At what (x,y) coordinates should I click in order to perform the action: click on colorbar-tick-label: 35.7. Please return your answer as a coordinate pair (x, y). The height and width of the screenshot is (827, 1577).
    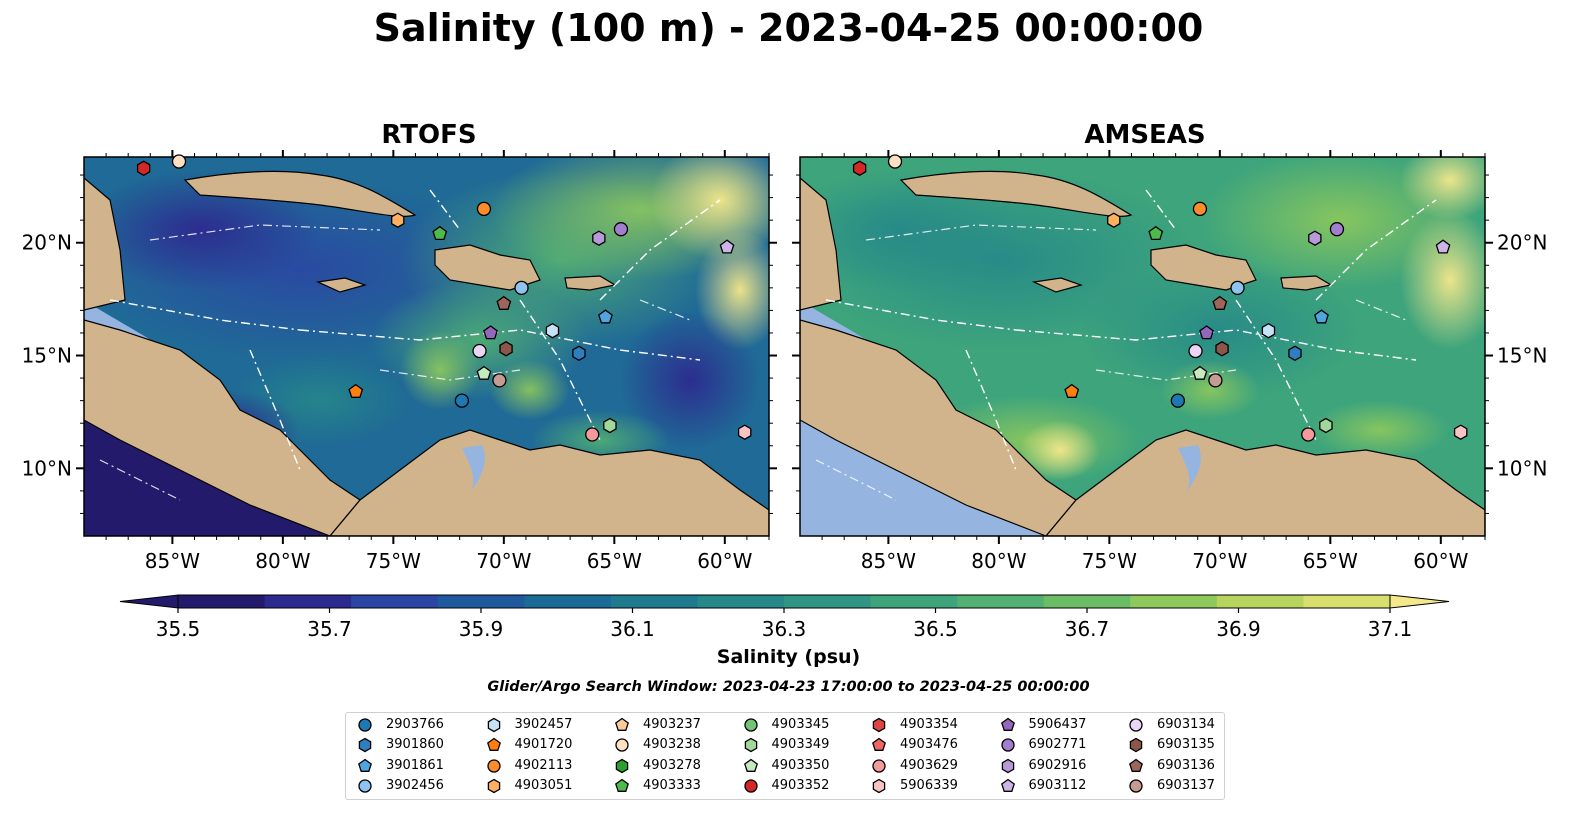
    Looking at the image, I should click on (329, 629).